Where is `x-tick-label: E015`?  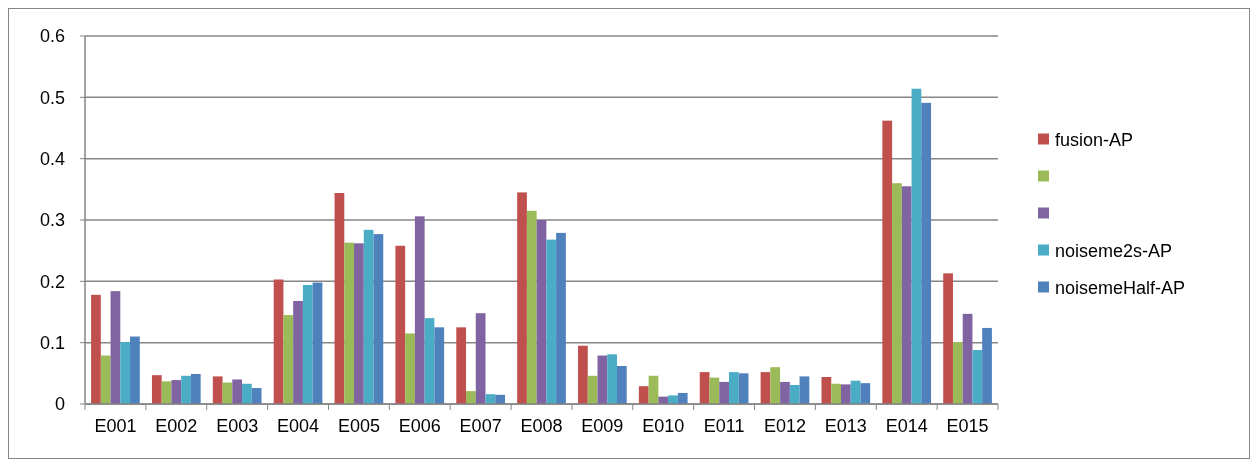
x-tick-label: E015 is located at coordinates (967, 426).